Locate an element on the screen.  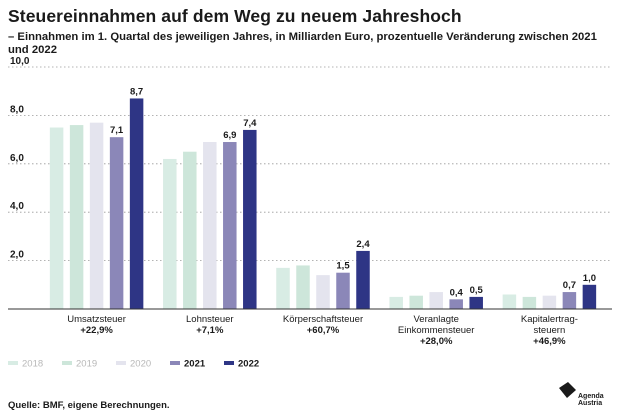
category-label: steuern is located at coordinates (550, 330).